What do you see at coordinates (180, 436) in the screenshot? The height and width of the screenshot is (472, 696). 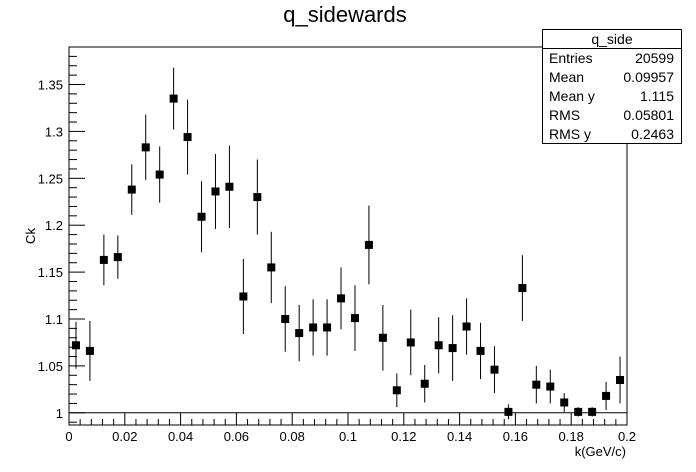 I see `x-tick-label: 0.04` at bounding box center [180, 436].